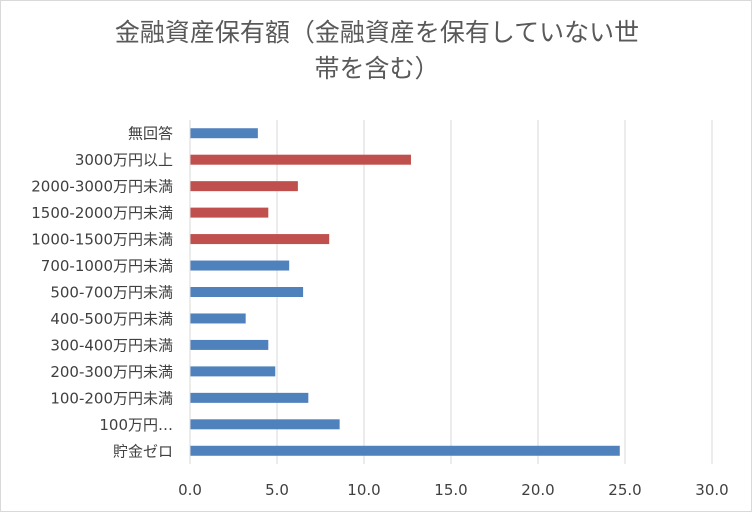 This screenshot has width=752, height=512. Describe the element at coordinates (277, 490) in the screenshot. I see `x-tick-label: 5.0` at that location.